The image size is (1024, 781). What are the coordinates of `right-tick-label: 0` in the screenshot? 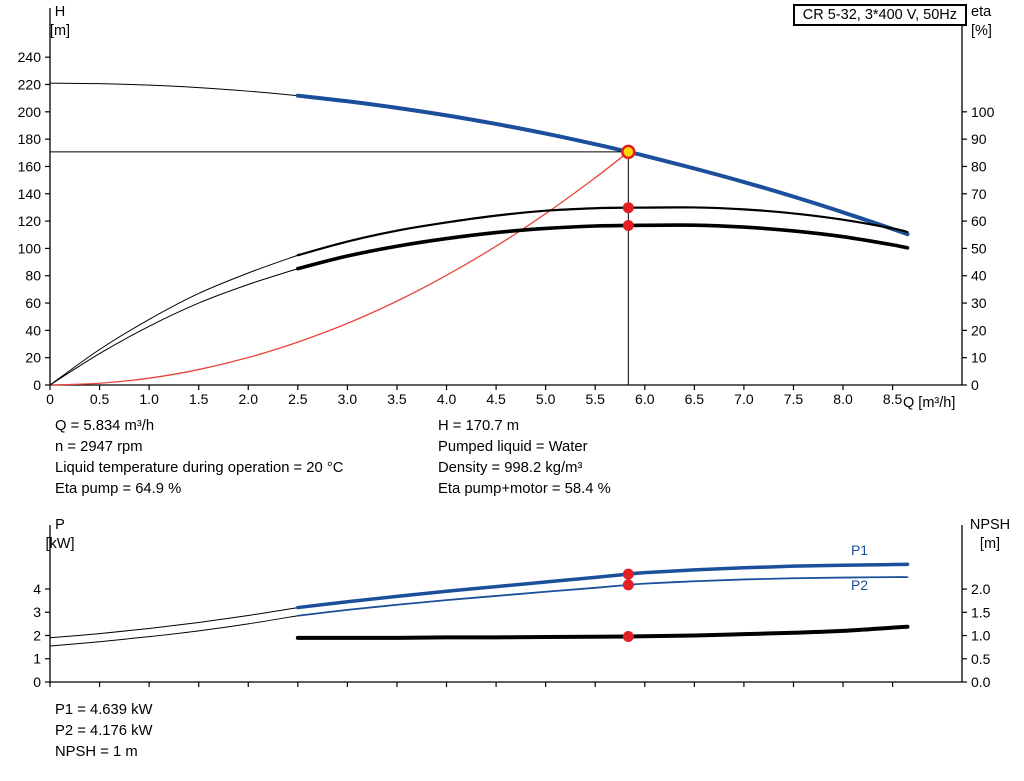 It's located at (975, 385).